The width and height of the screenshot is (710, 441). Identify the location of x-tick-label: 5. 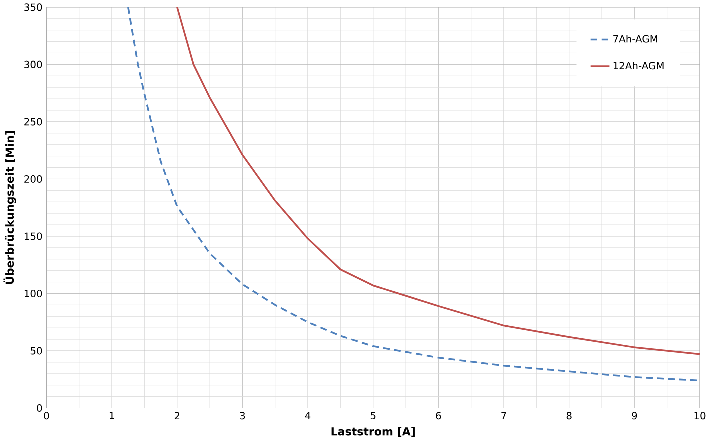
(373, 416).